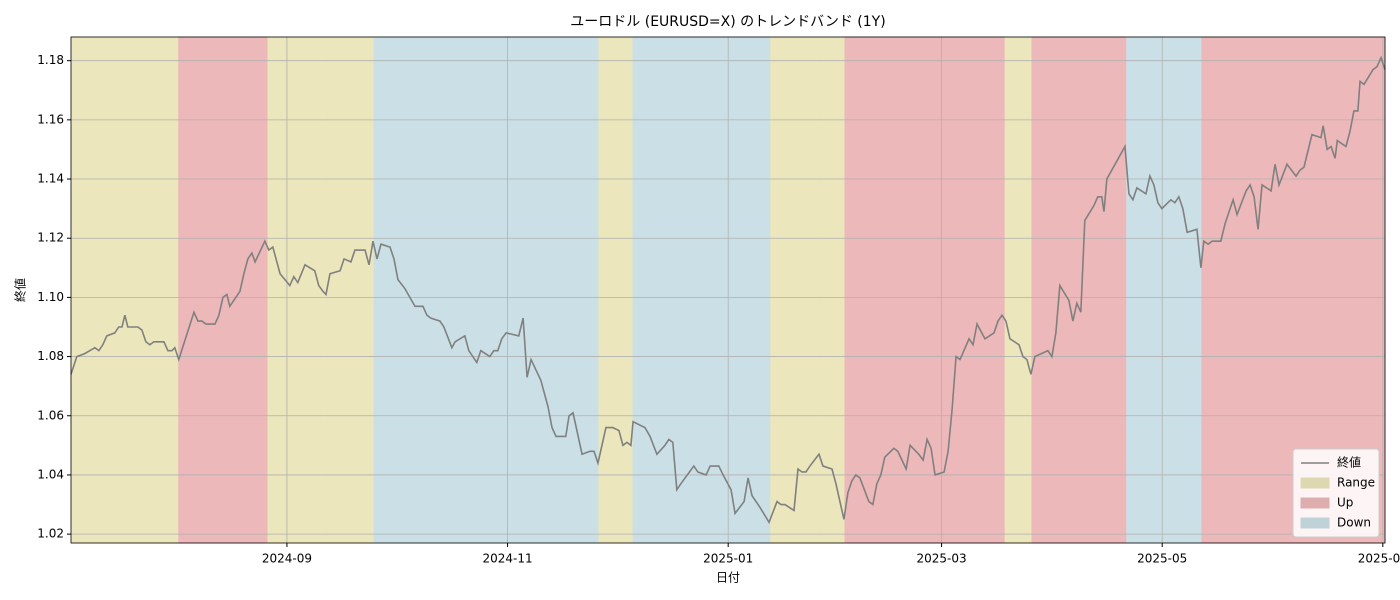 Image resolution: width=1400 pixels, height=600 pixels. What do you see at coordinates (1345, 503) in the screenshot?
I see `legend-label: Up` at bounding box center [1345, 503].